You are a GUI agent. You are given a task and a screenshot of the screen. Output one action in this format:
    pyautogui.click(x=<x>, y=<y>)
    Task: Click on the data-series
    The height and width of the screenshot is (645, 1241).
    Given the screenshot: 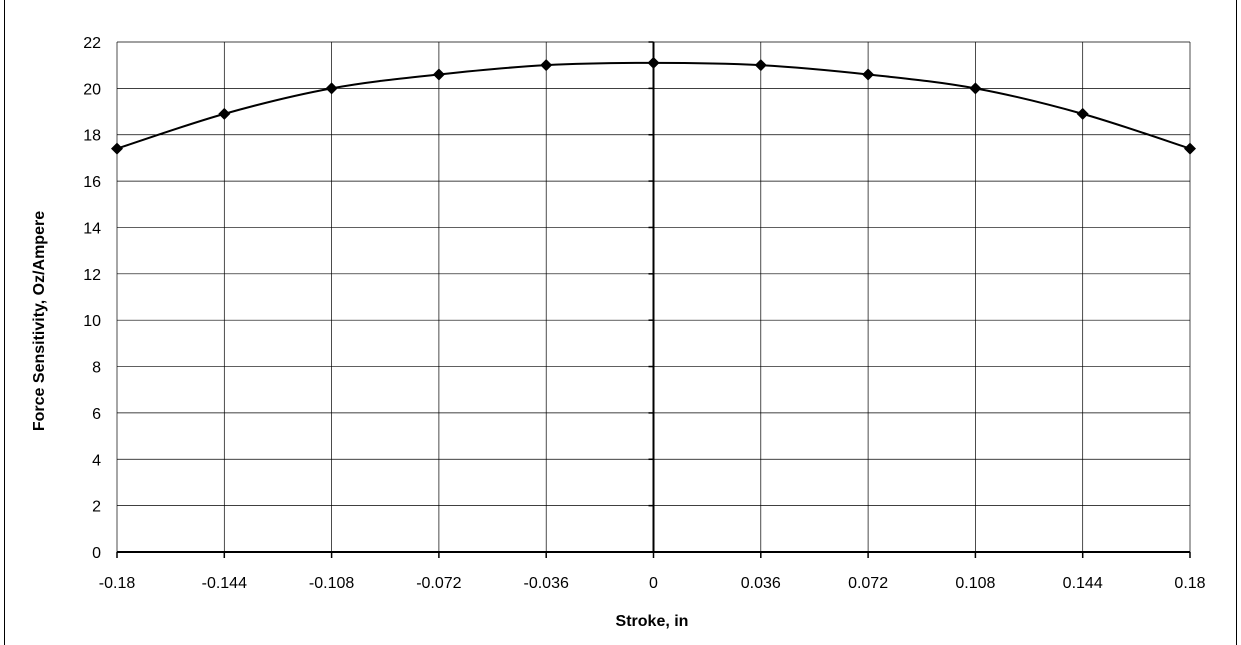 What is the action you would take?
    pyautogui.click(x=653, y=105)
    